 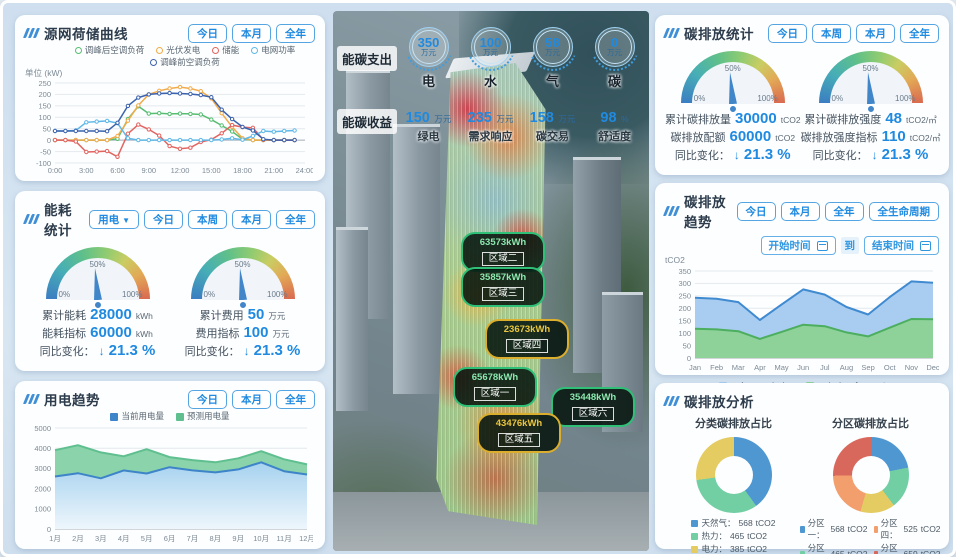 I want to click on svg-text: Sep, so click(x=867, y=367).